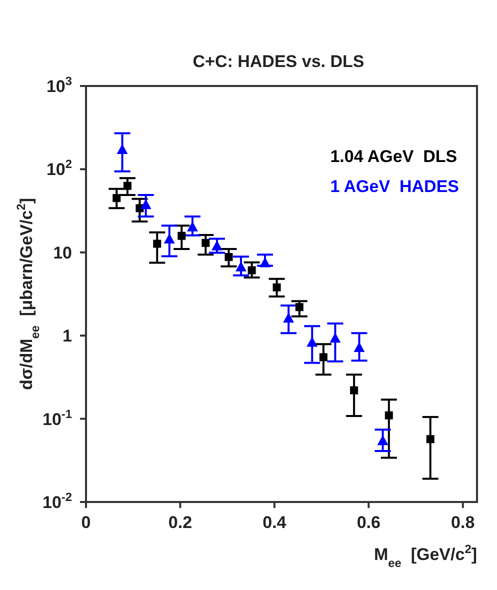 The width and height of the screenshot is (497, 590). Describe the element at coordinates (57, 501) in the screenshot. I see `y-tick-label: 10$^{-2}$` at that location.